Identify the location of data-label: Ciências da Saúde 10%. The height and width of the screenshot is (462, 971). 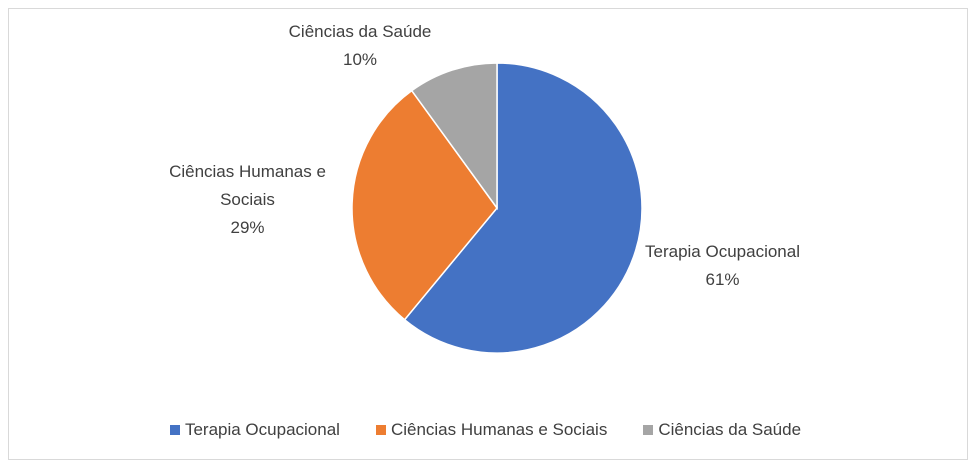
(360, 46).